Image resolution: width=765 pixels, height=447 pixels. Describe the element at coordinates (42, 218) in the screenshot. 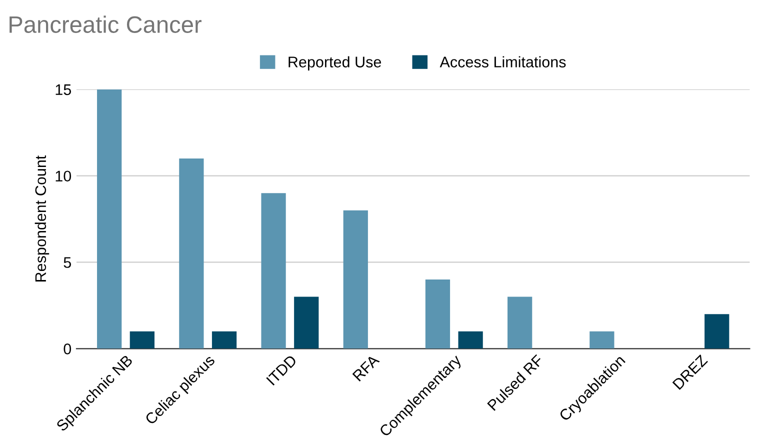

I see `y-axis-title: Respondent Count` at that location.